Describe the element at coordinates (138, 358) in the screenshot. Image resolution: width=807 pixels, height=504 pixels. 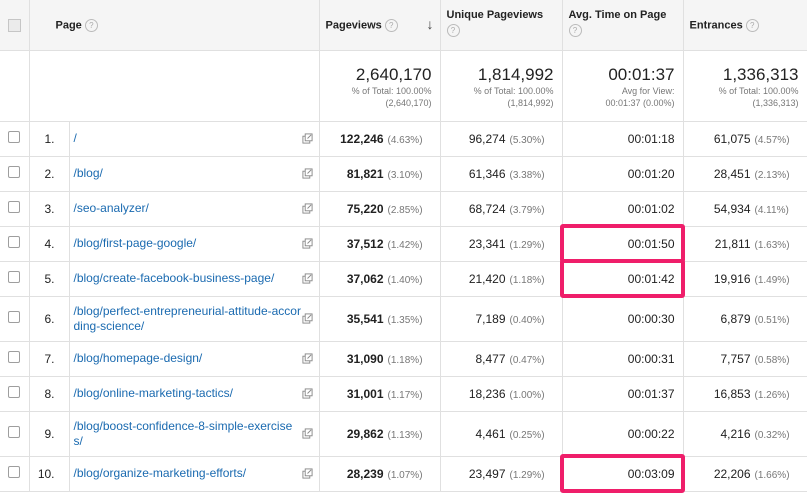
I see `page-link: /blog/homepage-design/` at that location.